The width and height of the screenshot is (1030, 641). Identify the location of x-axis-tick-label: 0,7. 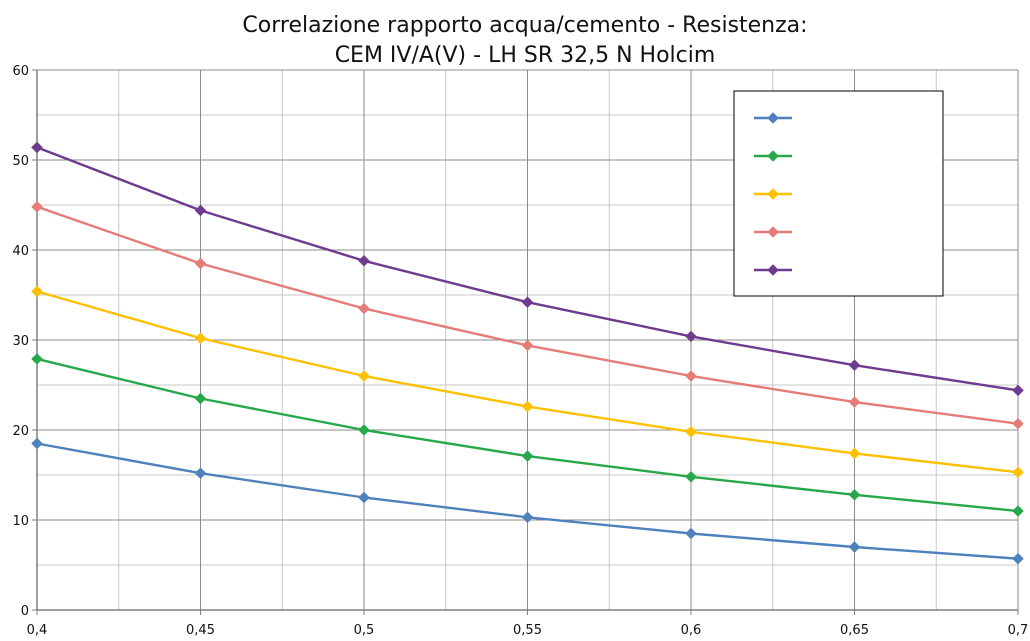
(1018, 630).